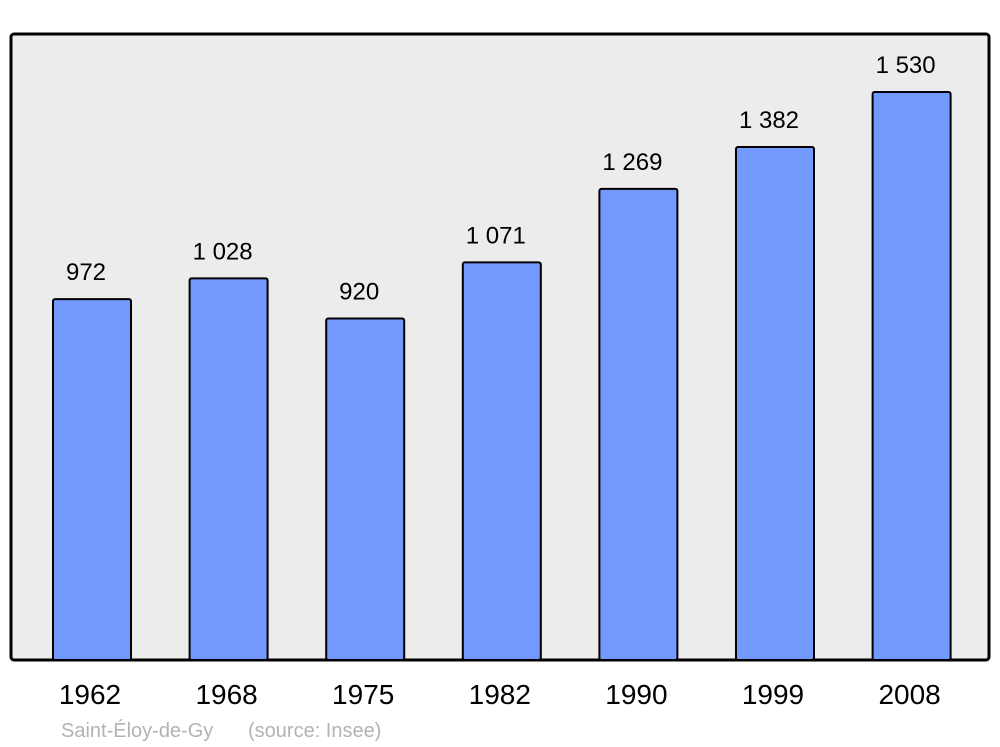  What do you see at coordinates (501, 461) in the screenshot?
I see `bar-1982` at bounding box center [501, 461].